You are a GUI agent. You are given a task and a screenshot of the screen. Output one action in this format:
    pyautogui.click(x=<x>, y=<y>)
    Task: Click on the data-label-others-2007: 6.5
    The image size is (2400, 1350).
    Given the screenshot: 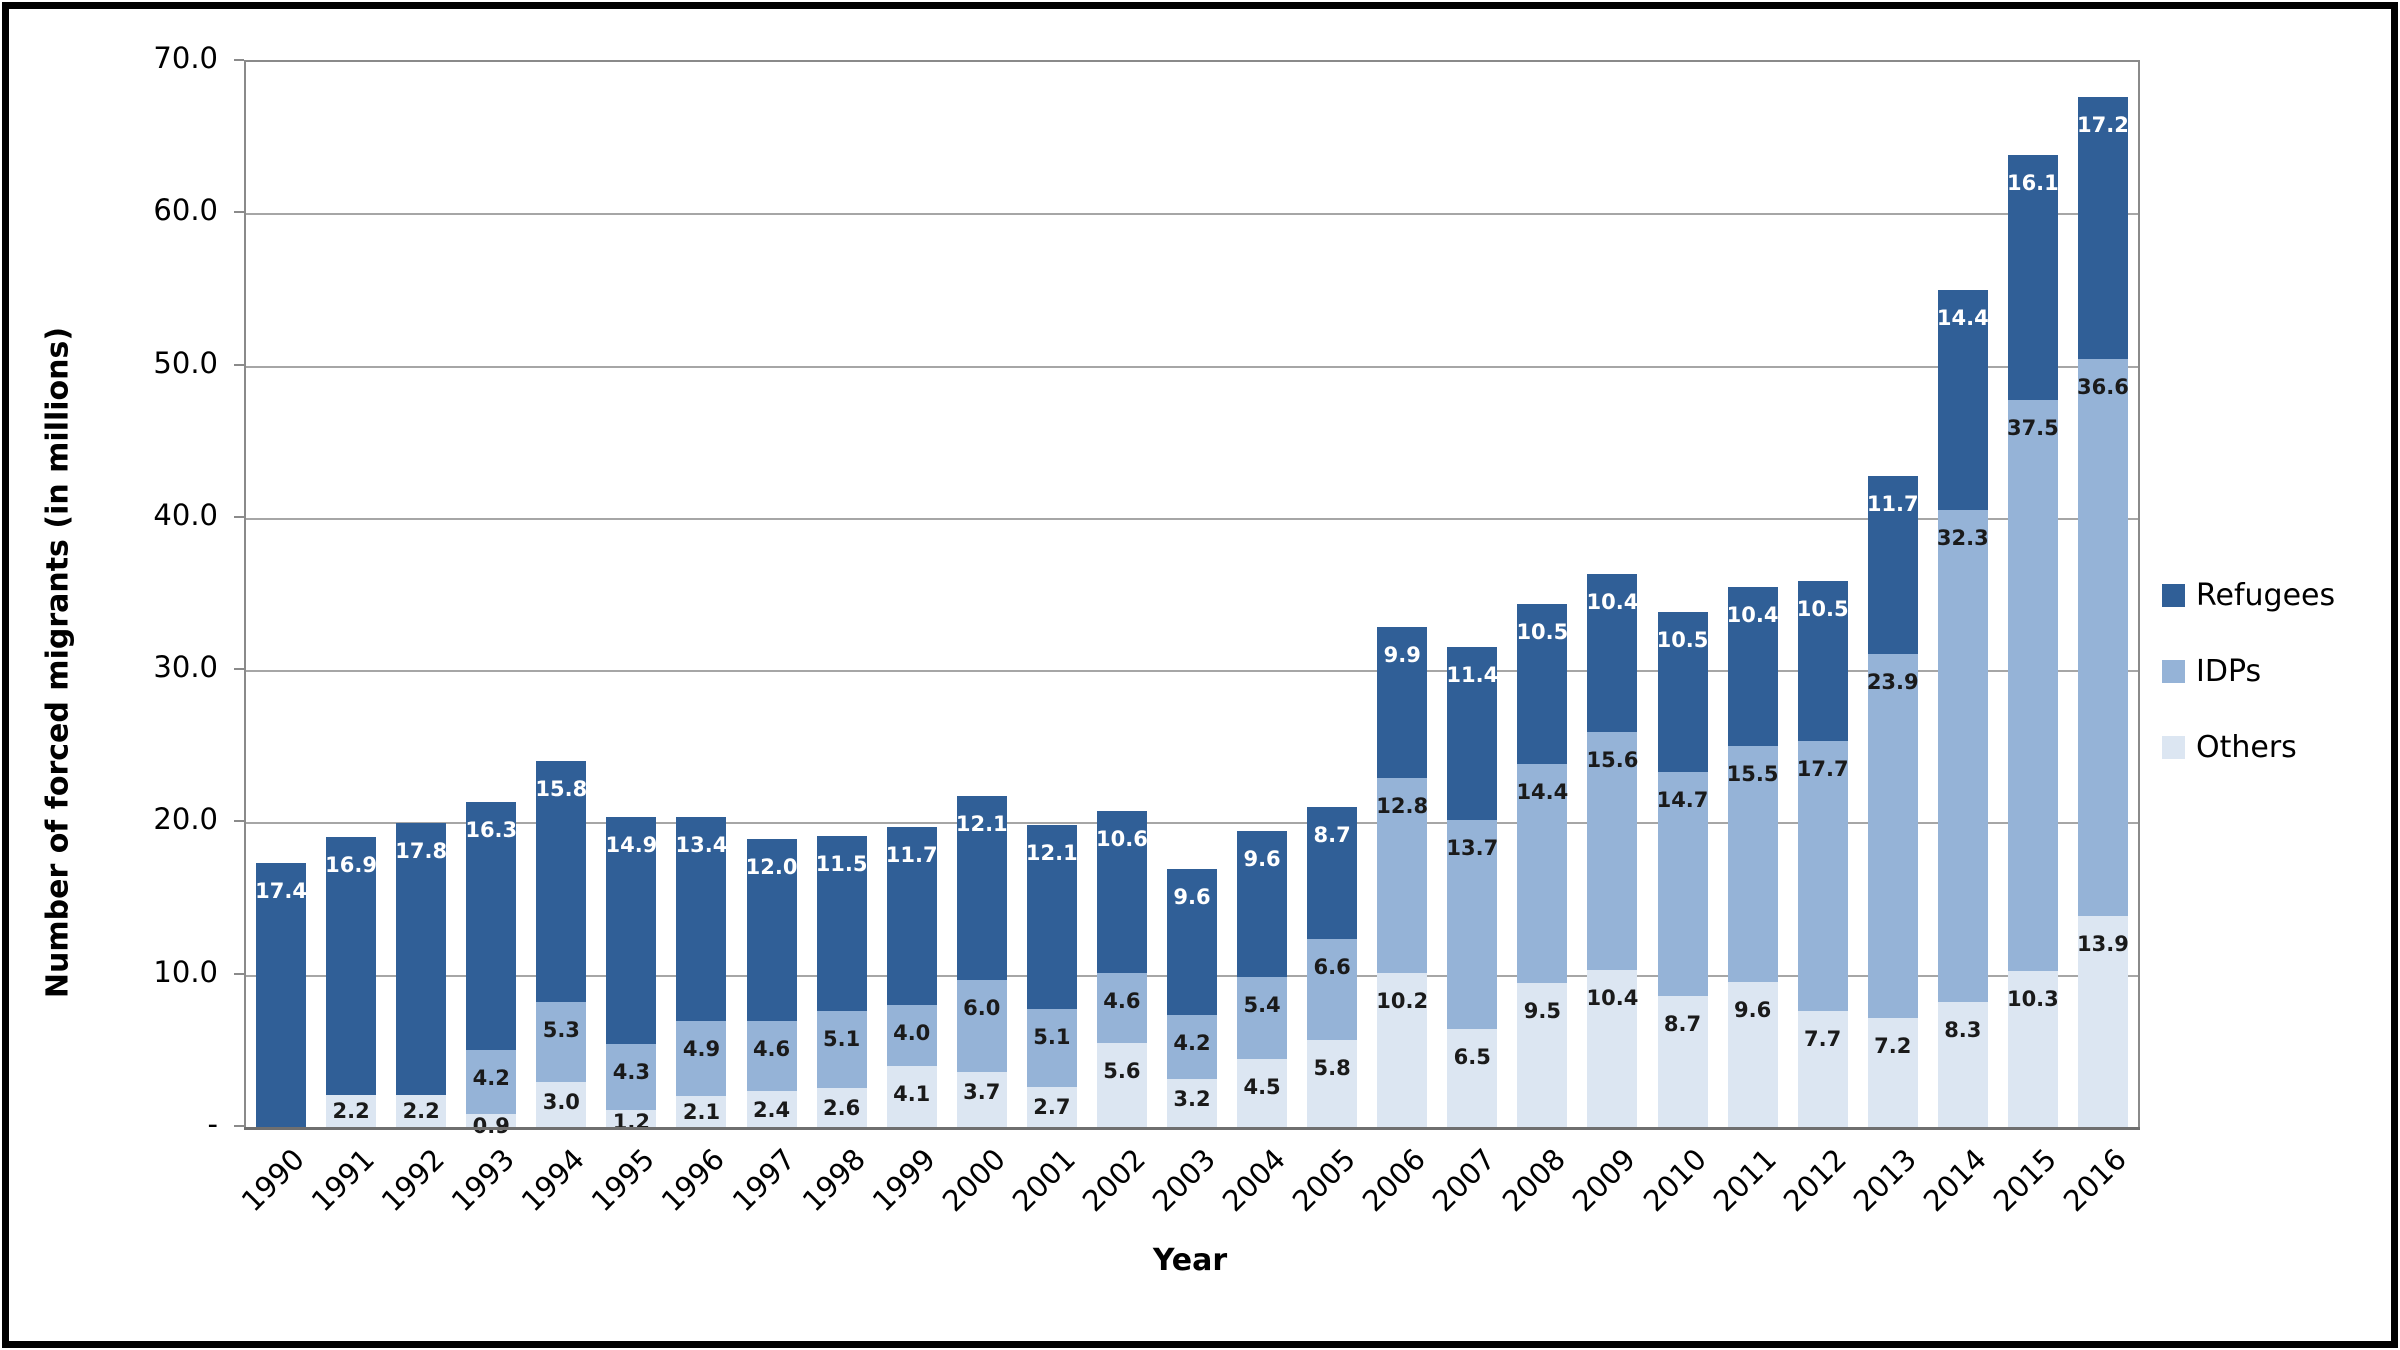 What is the action you would take?
    pyautogui.click(x=1472, y=1057)
    